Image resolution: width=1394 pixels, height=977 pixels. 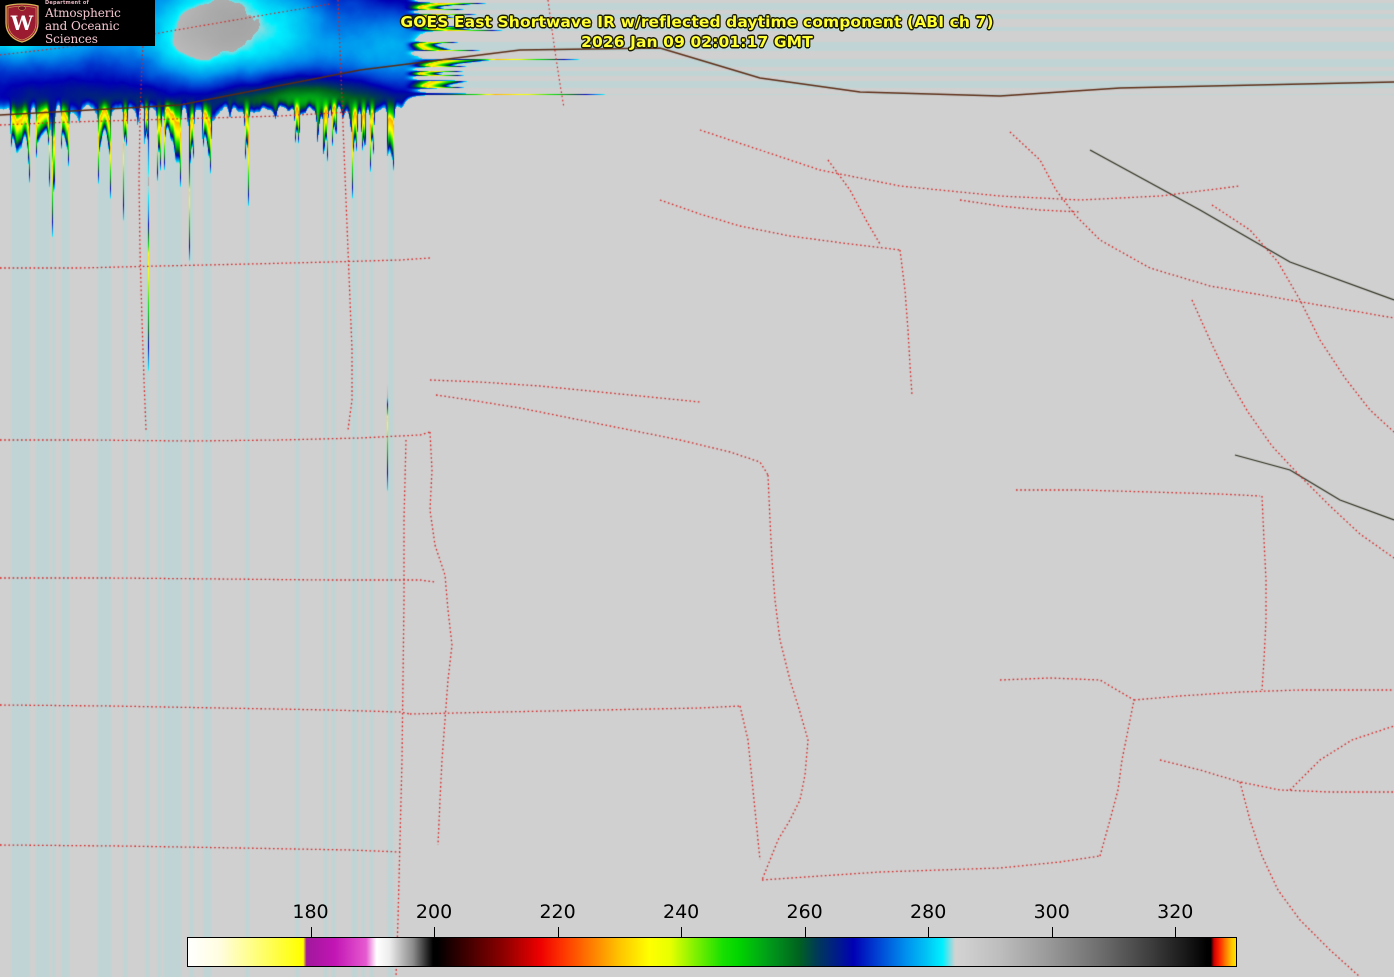 I want to click on brightness-temperature-colorbar: 180 200 220 240 260 280 300 320, so click(x=712, y=934).